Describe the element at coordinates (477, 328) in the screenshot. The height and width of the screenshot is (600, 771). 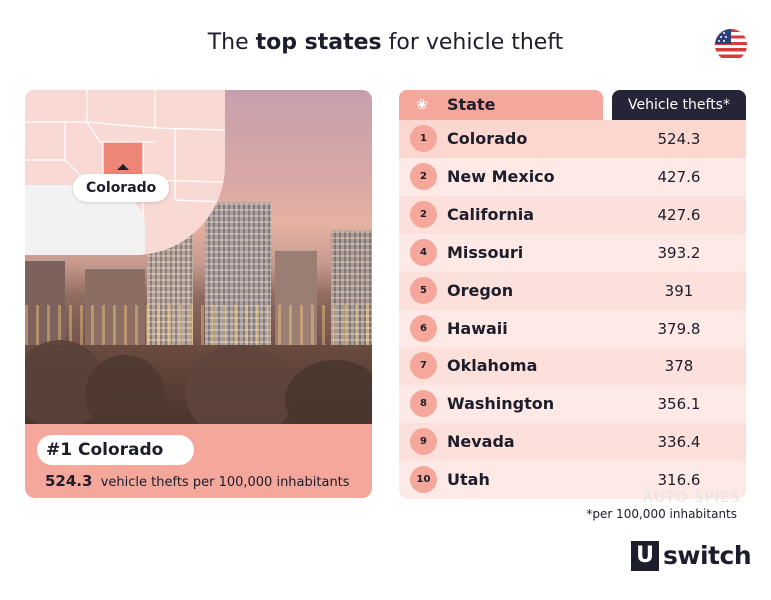
I see `state-name: Hawaii` at that location.